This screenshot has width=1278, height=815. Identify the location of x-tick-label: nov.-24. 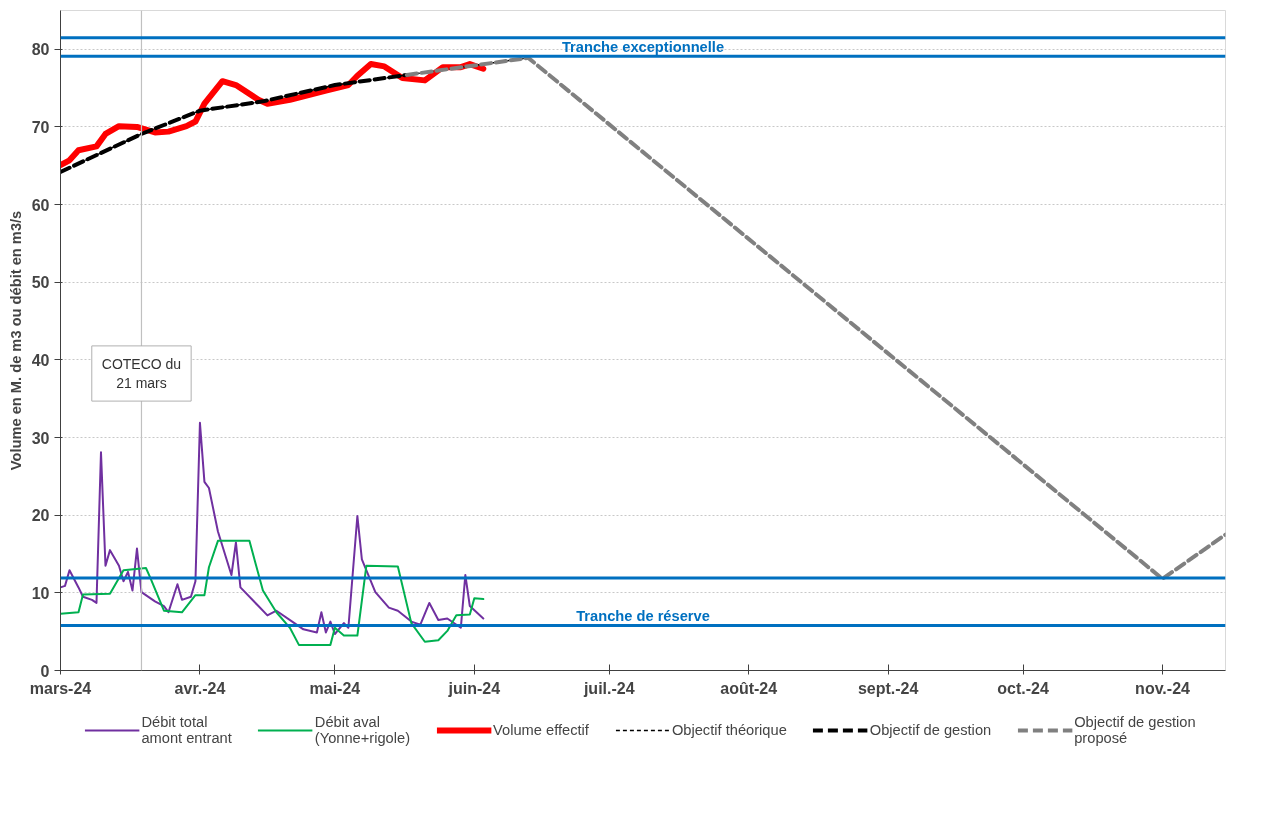
(1163, 688).